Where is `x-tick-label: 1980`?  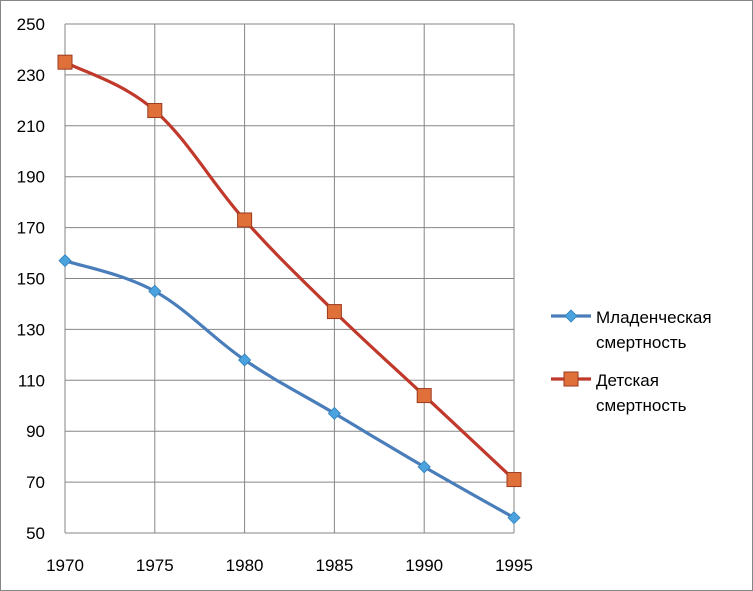
x-tick-label: 1980 is located at coordinates (245, 565).